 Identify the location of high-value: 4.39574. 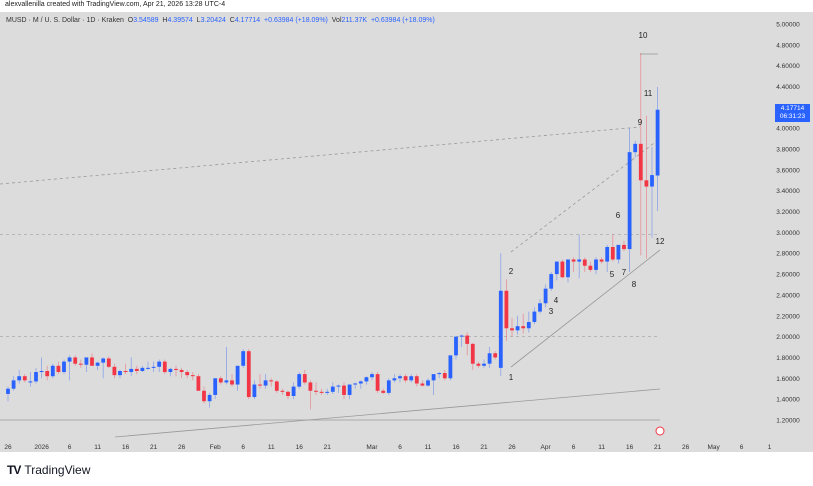
(180, 20).